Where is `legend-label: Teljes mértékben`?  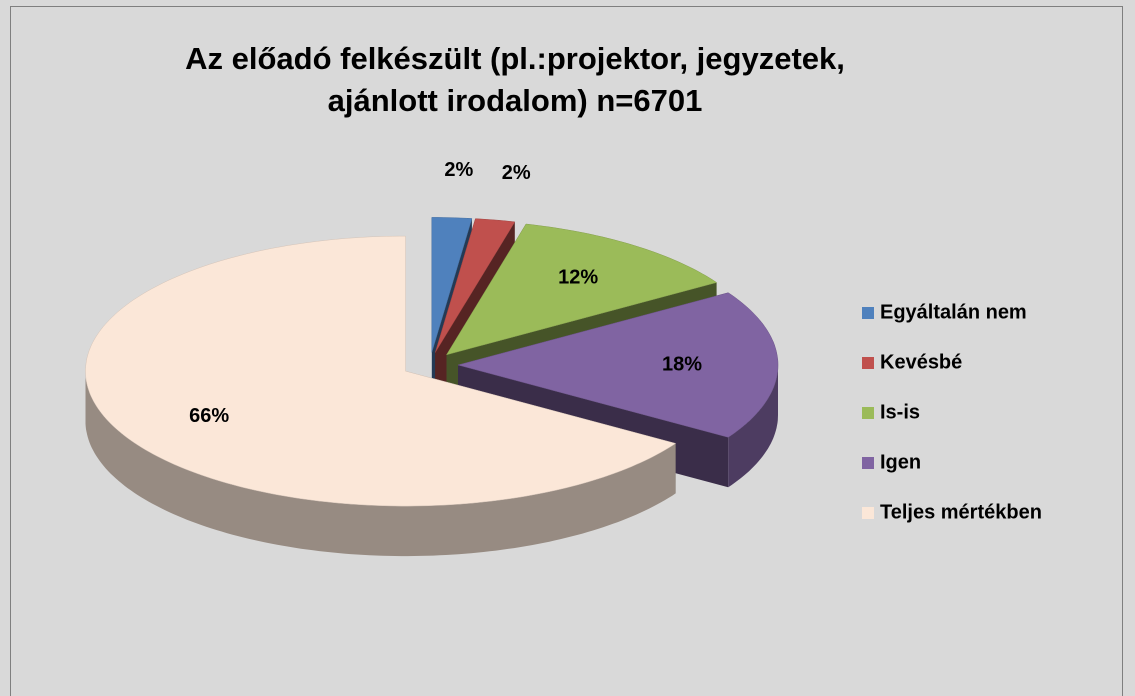
legend-label: Teljes mértékben is located at coordinates (961, 512).